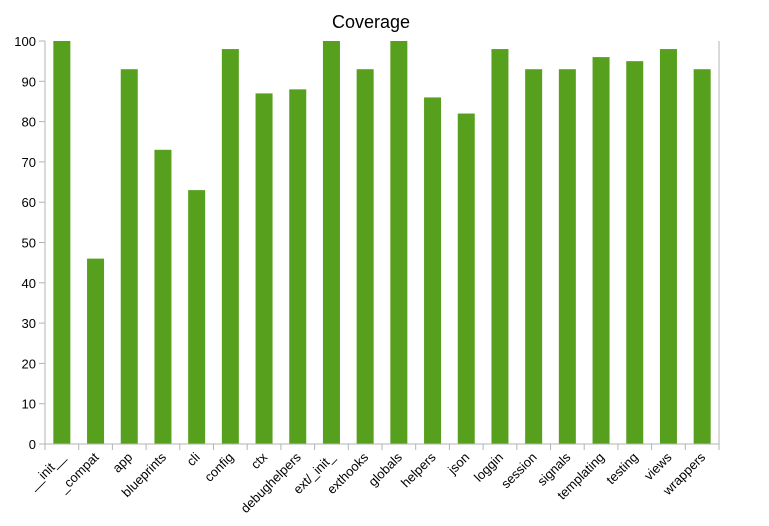  What do you see at coordinates (385, 469) in the screenshot?
I see `x-tick-label: globals` at bounding box center [385, 469].